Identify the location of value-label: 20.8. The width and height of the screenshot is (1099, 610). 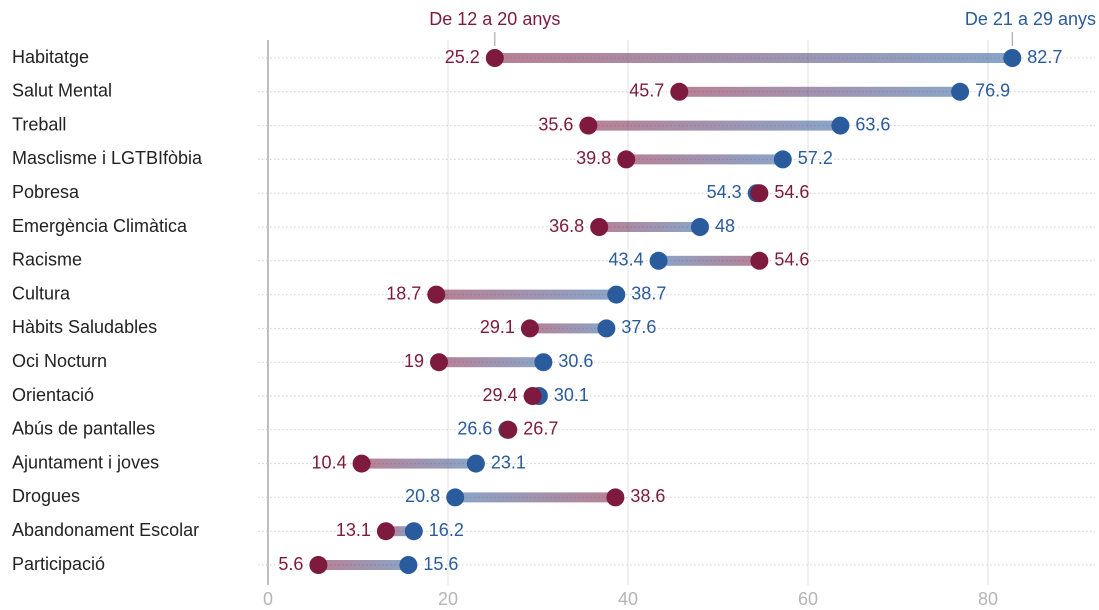
(422, 496).